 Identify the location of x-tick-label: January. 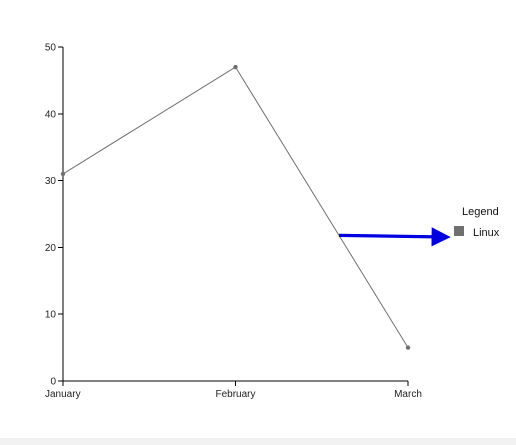
(63, 394).